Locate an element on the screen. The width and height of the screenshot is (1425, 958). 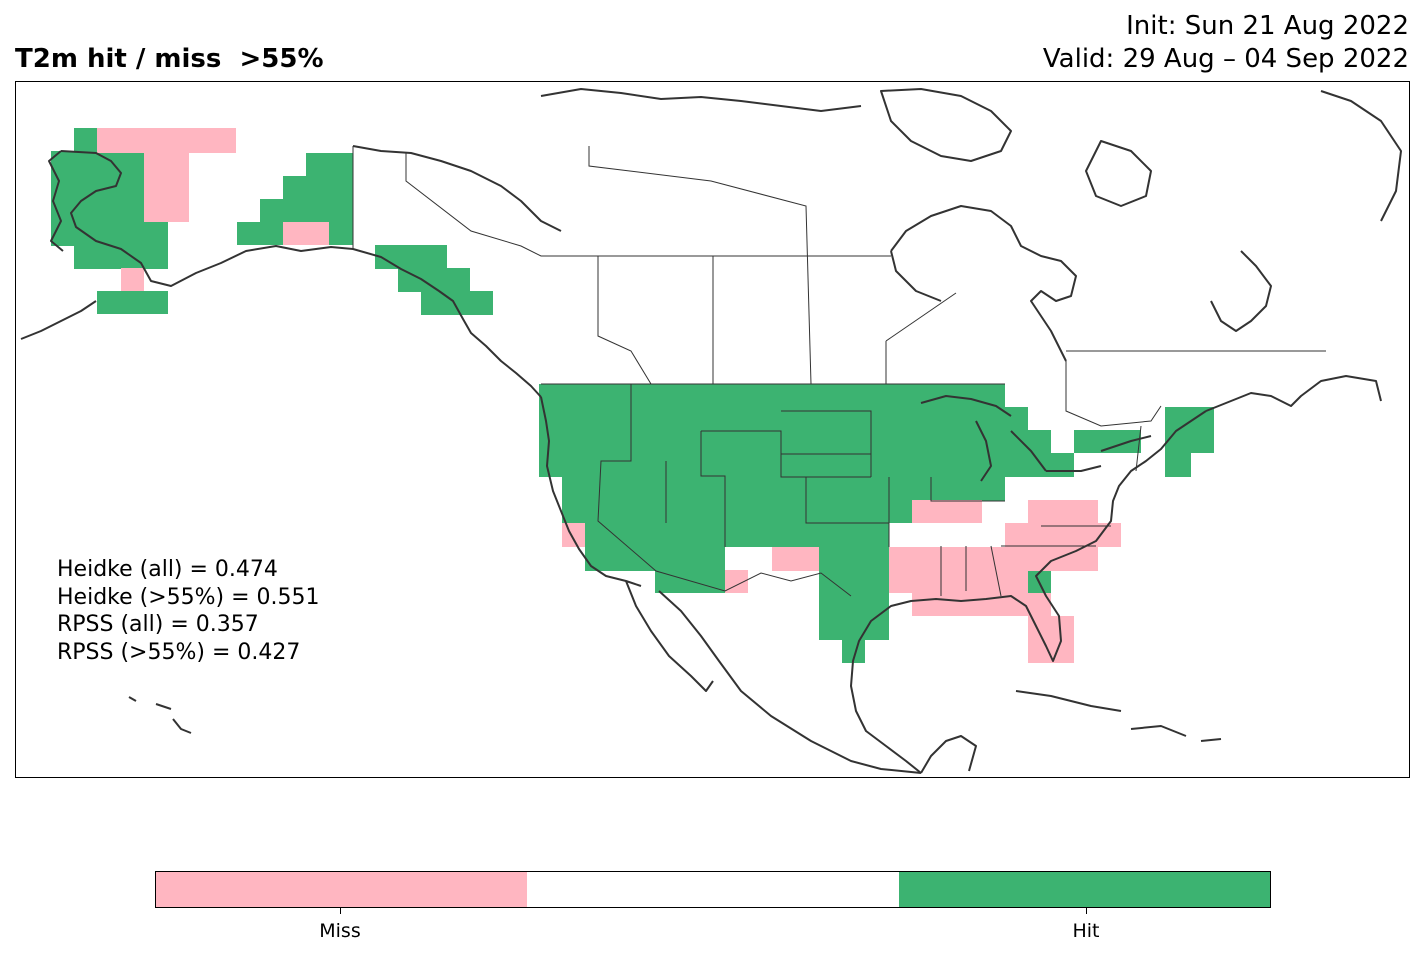
colorbar-label-hit: Hit is located at coordinates (1086, 931).